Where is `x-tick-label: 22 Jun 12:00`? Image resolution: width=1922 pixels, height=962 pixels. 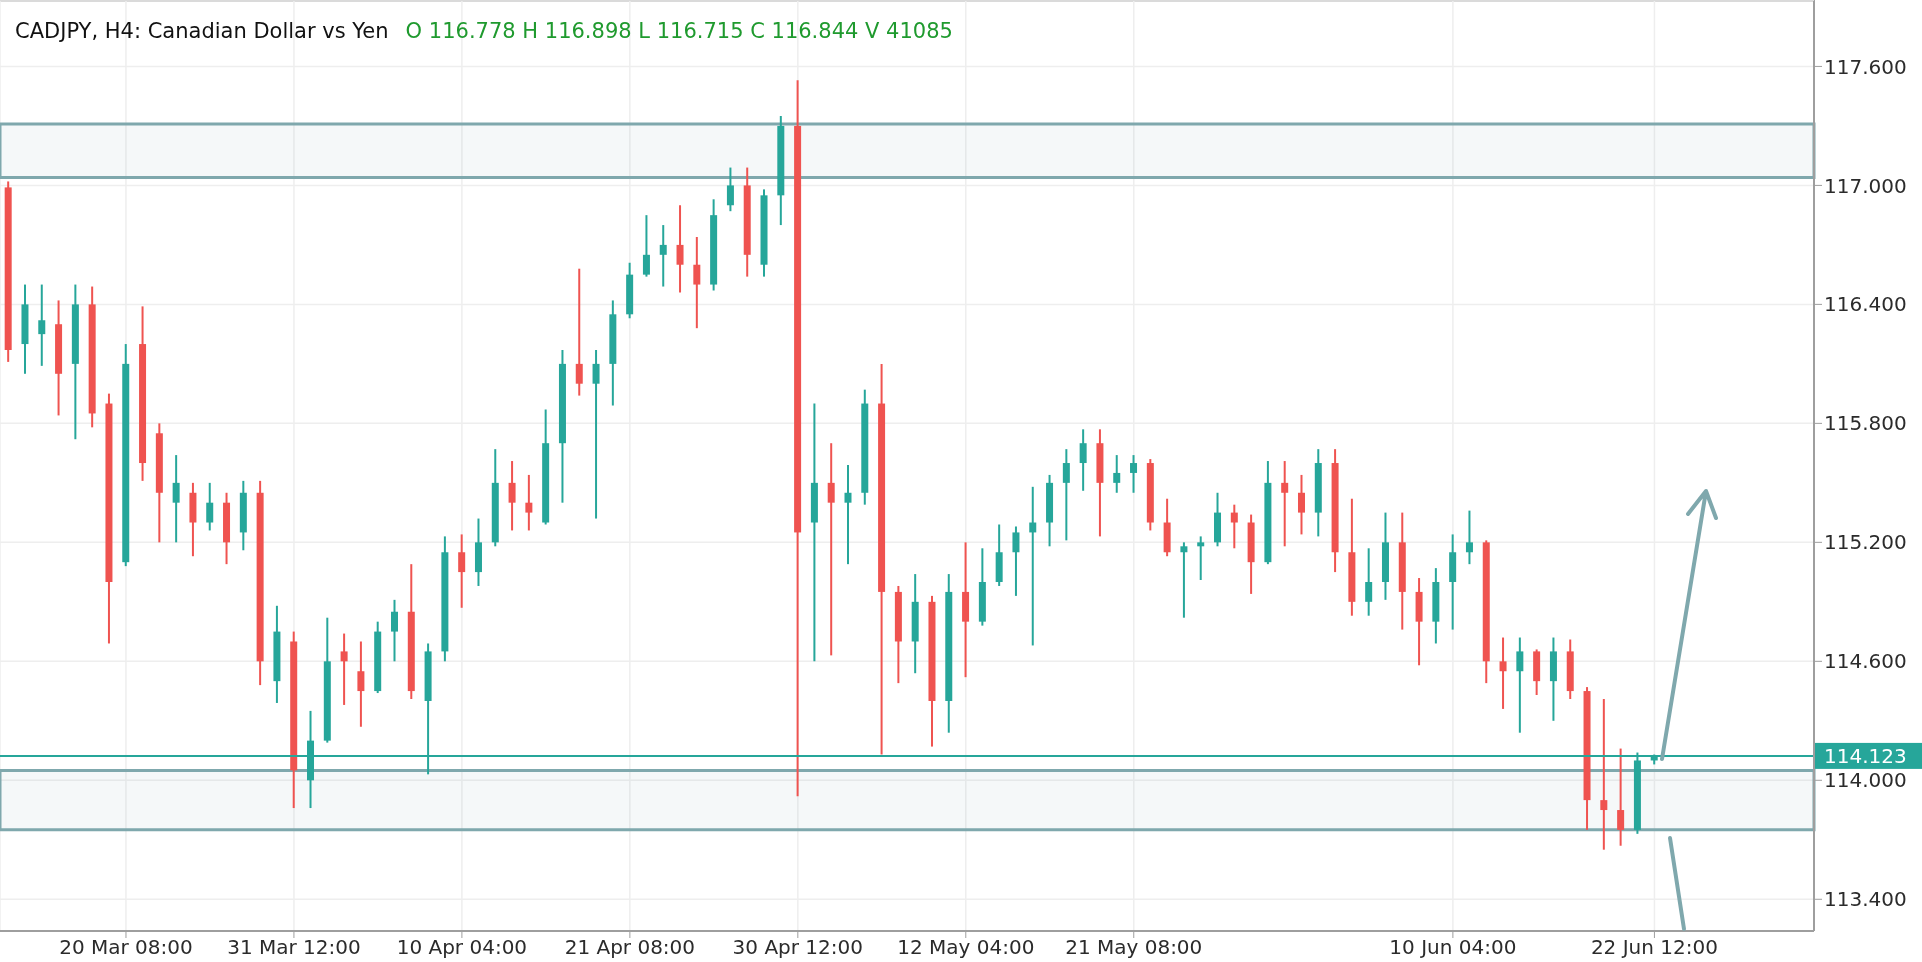
x-tick-label: 22 Jun 12:00 is located at coordinates (1654, 947).